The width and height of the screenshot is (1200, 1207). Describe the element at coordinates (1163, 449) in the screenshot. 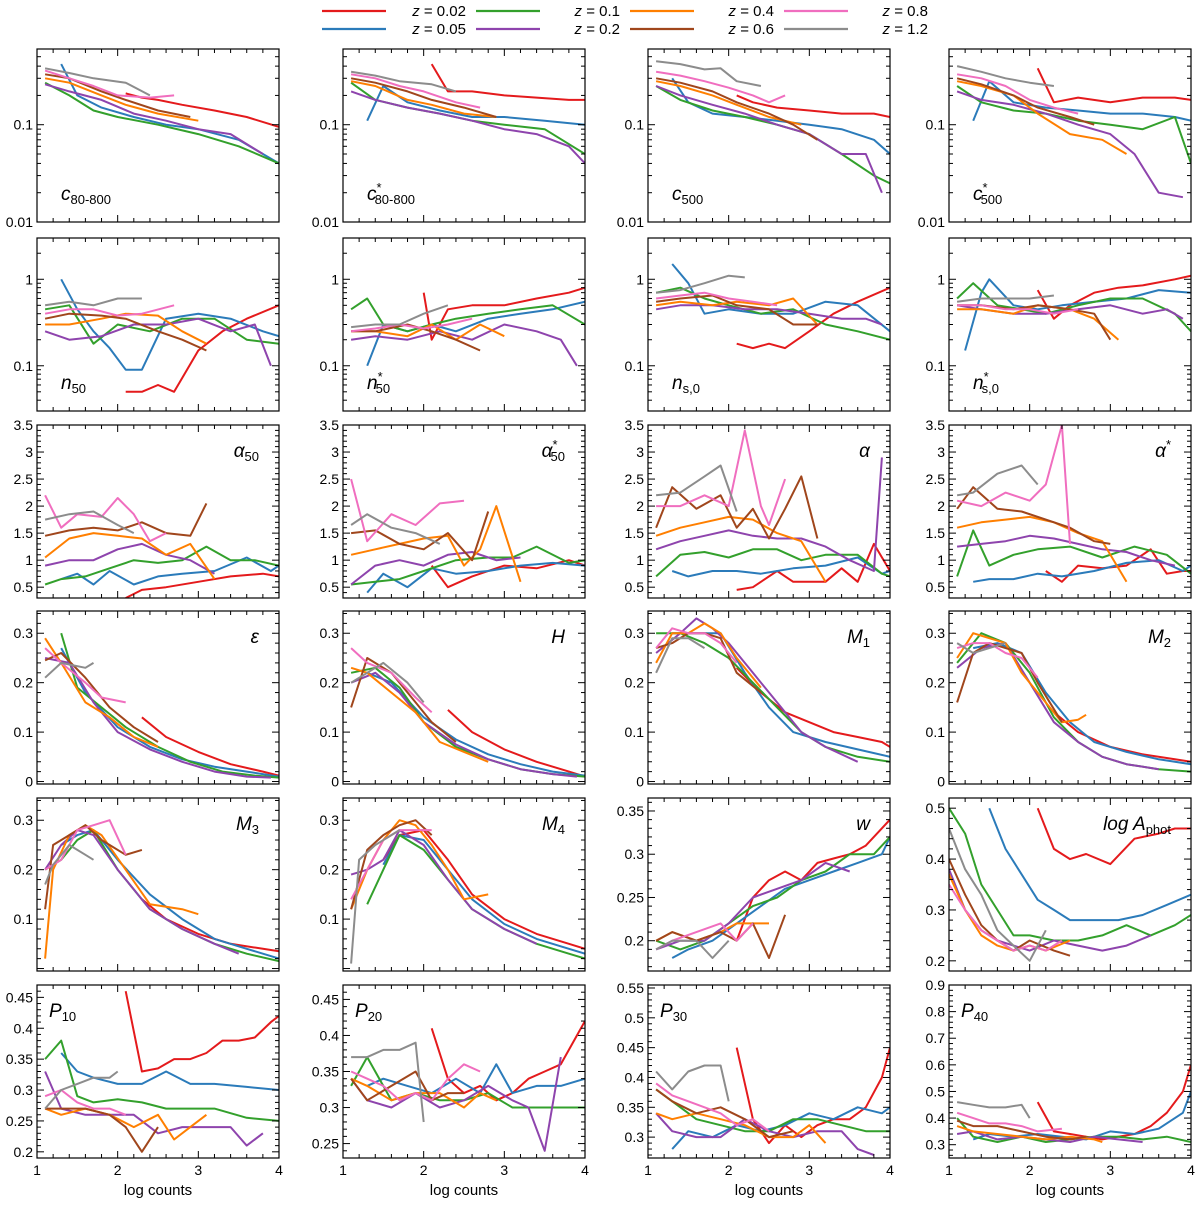

I see `panel-label: α*` at that location.